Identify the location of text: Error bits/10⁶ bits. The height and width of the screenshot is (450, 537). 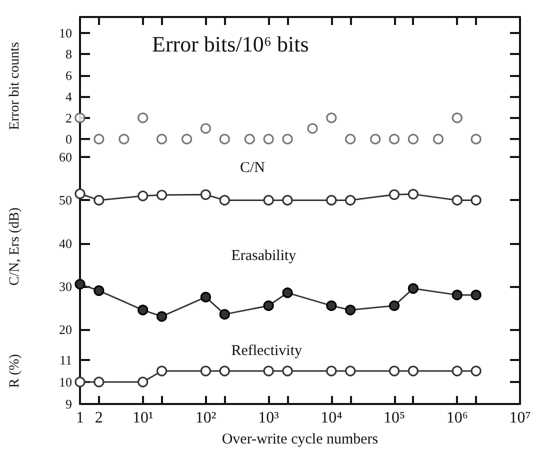
(230, 43).